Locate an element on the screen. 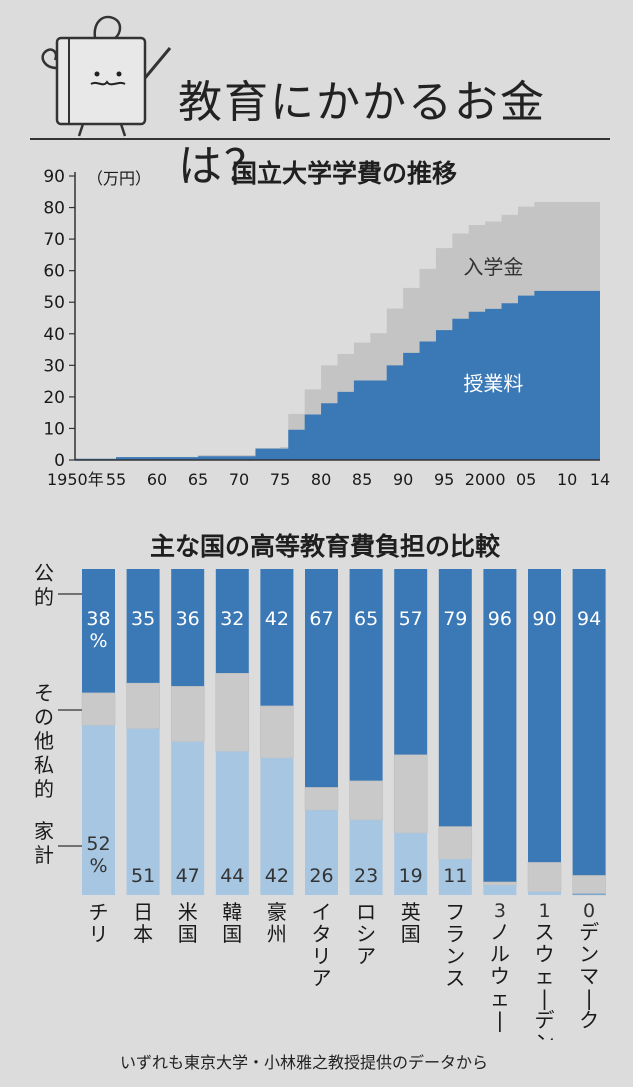  x-tick-label: 05 is located at coordinates (526, 479).